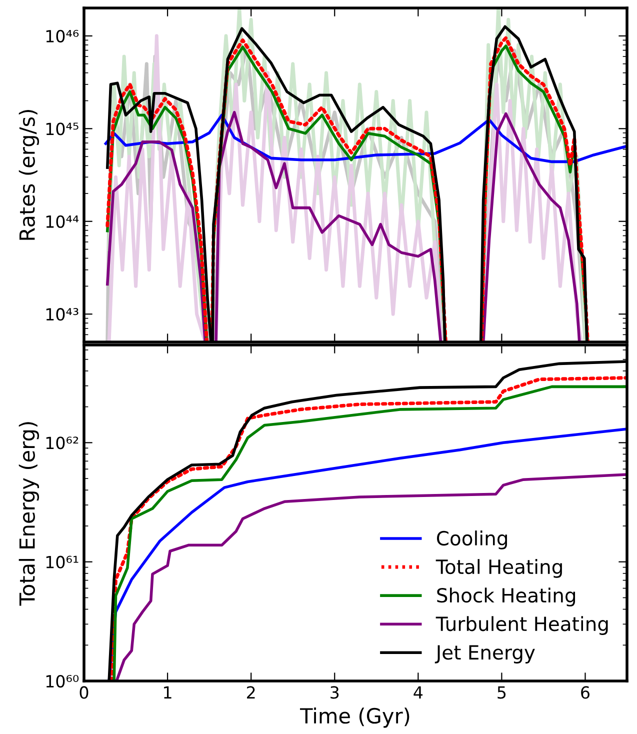  Describe the element at coordinates (62, 562) in the screenshot. I see `y-tick-label: 10⁶¹` at that location.